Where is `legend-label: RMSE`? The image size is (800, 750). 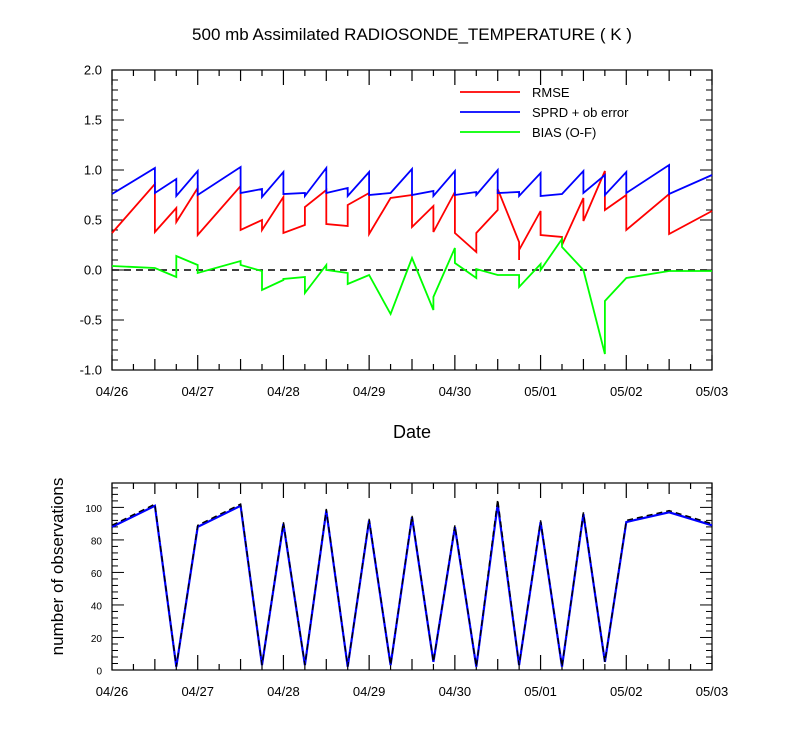 legend-label: RMSE is located at coordinates (551, 92).